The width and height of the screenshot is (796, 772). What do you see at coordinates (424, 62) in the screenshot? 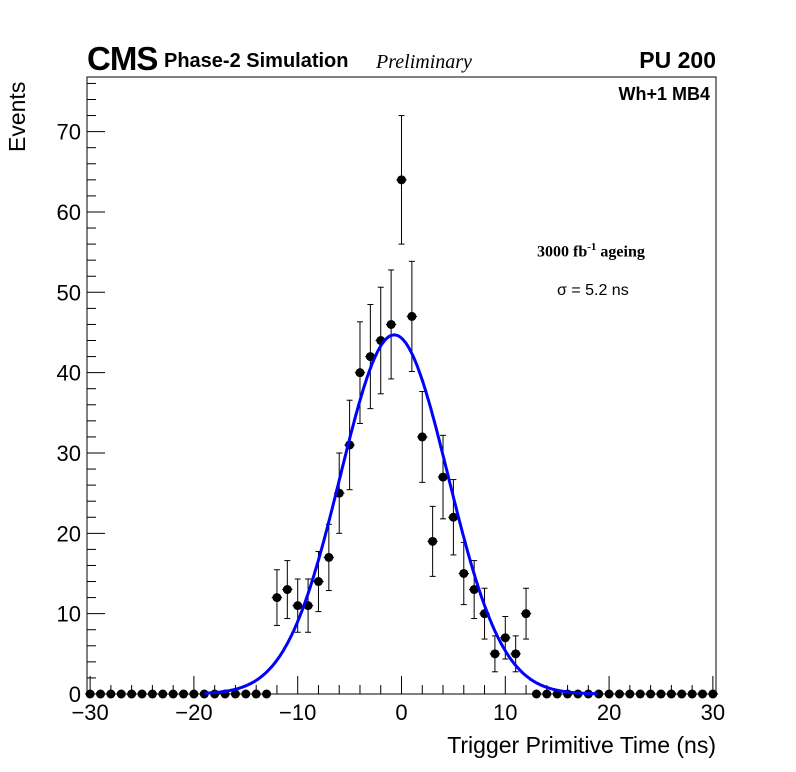
I see `preliminary-label: Preliminary` at bounding box center [424, 62].